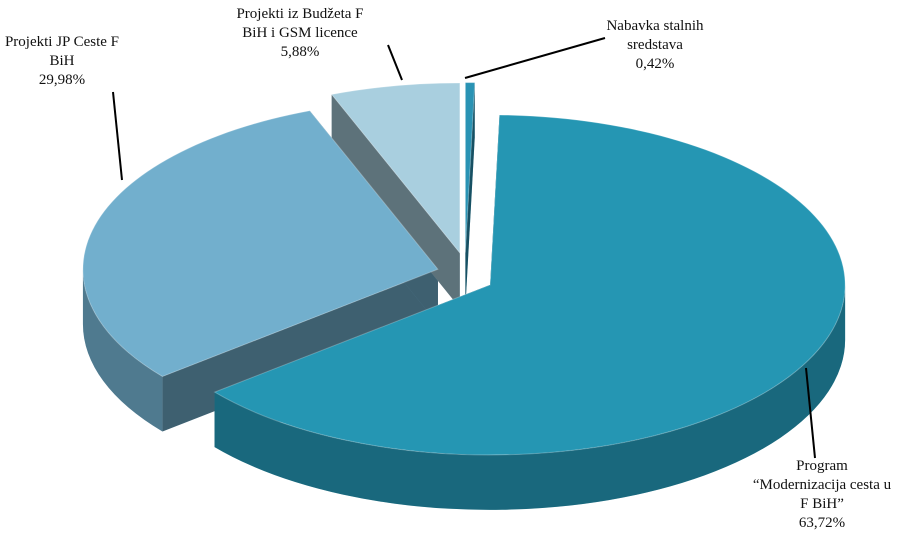  I want to click on value-label: 29,98%, so click(62, 80).